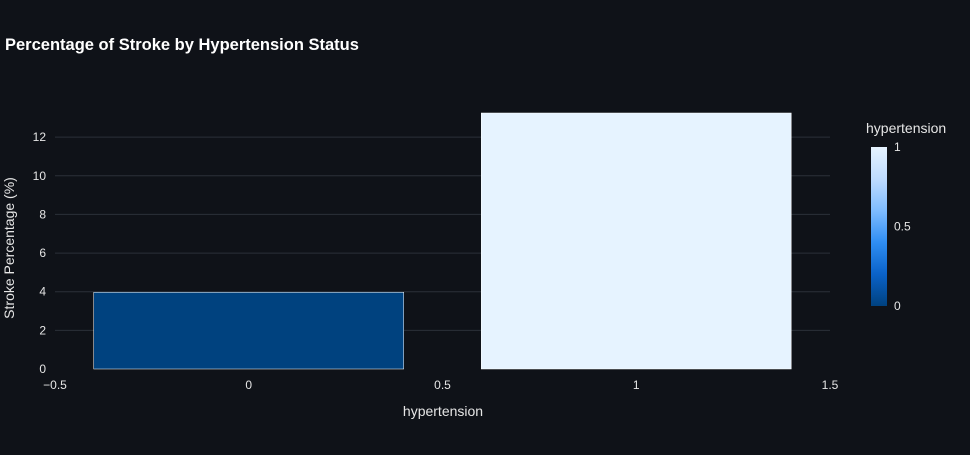 The width and height of the screenshot is (970, 455). I want to click on y-tick-label: 10, so click(40, 176).